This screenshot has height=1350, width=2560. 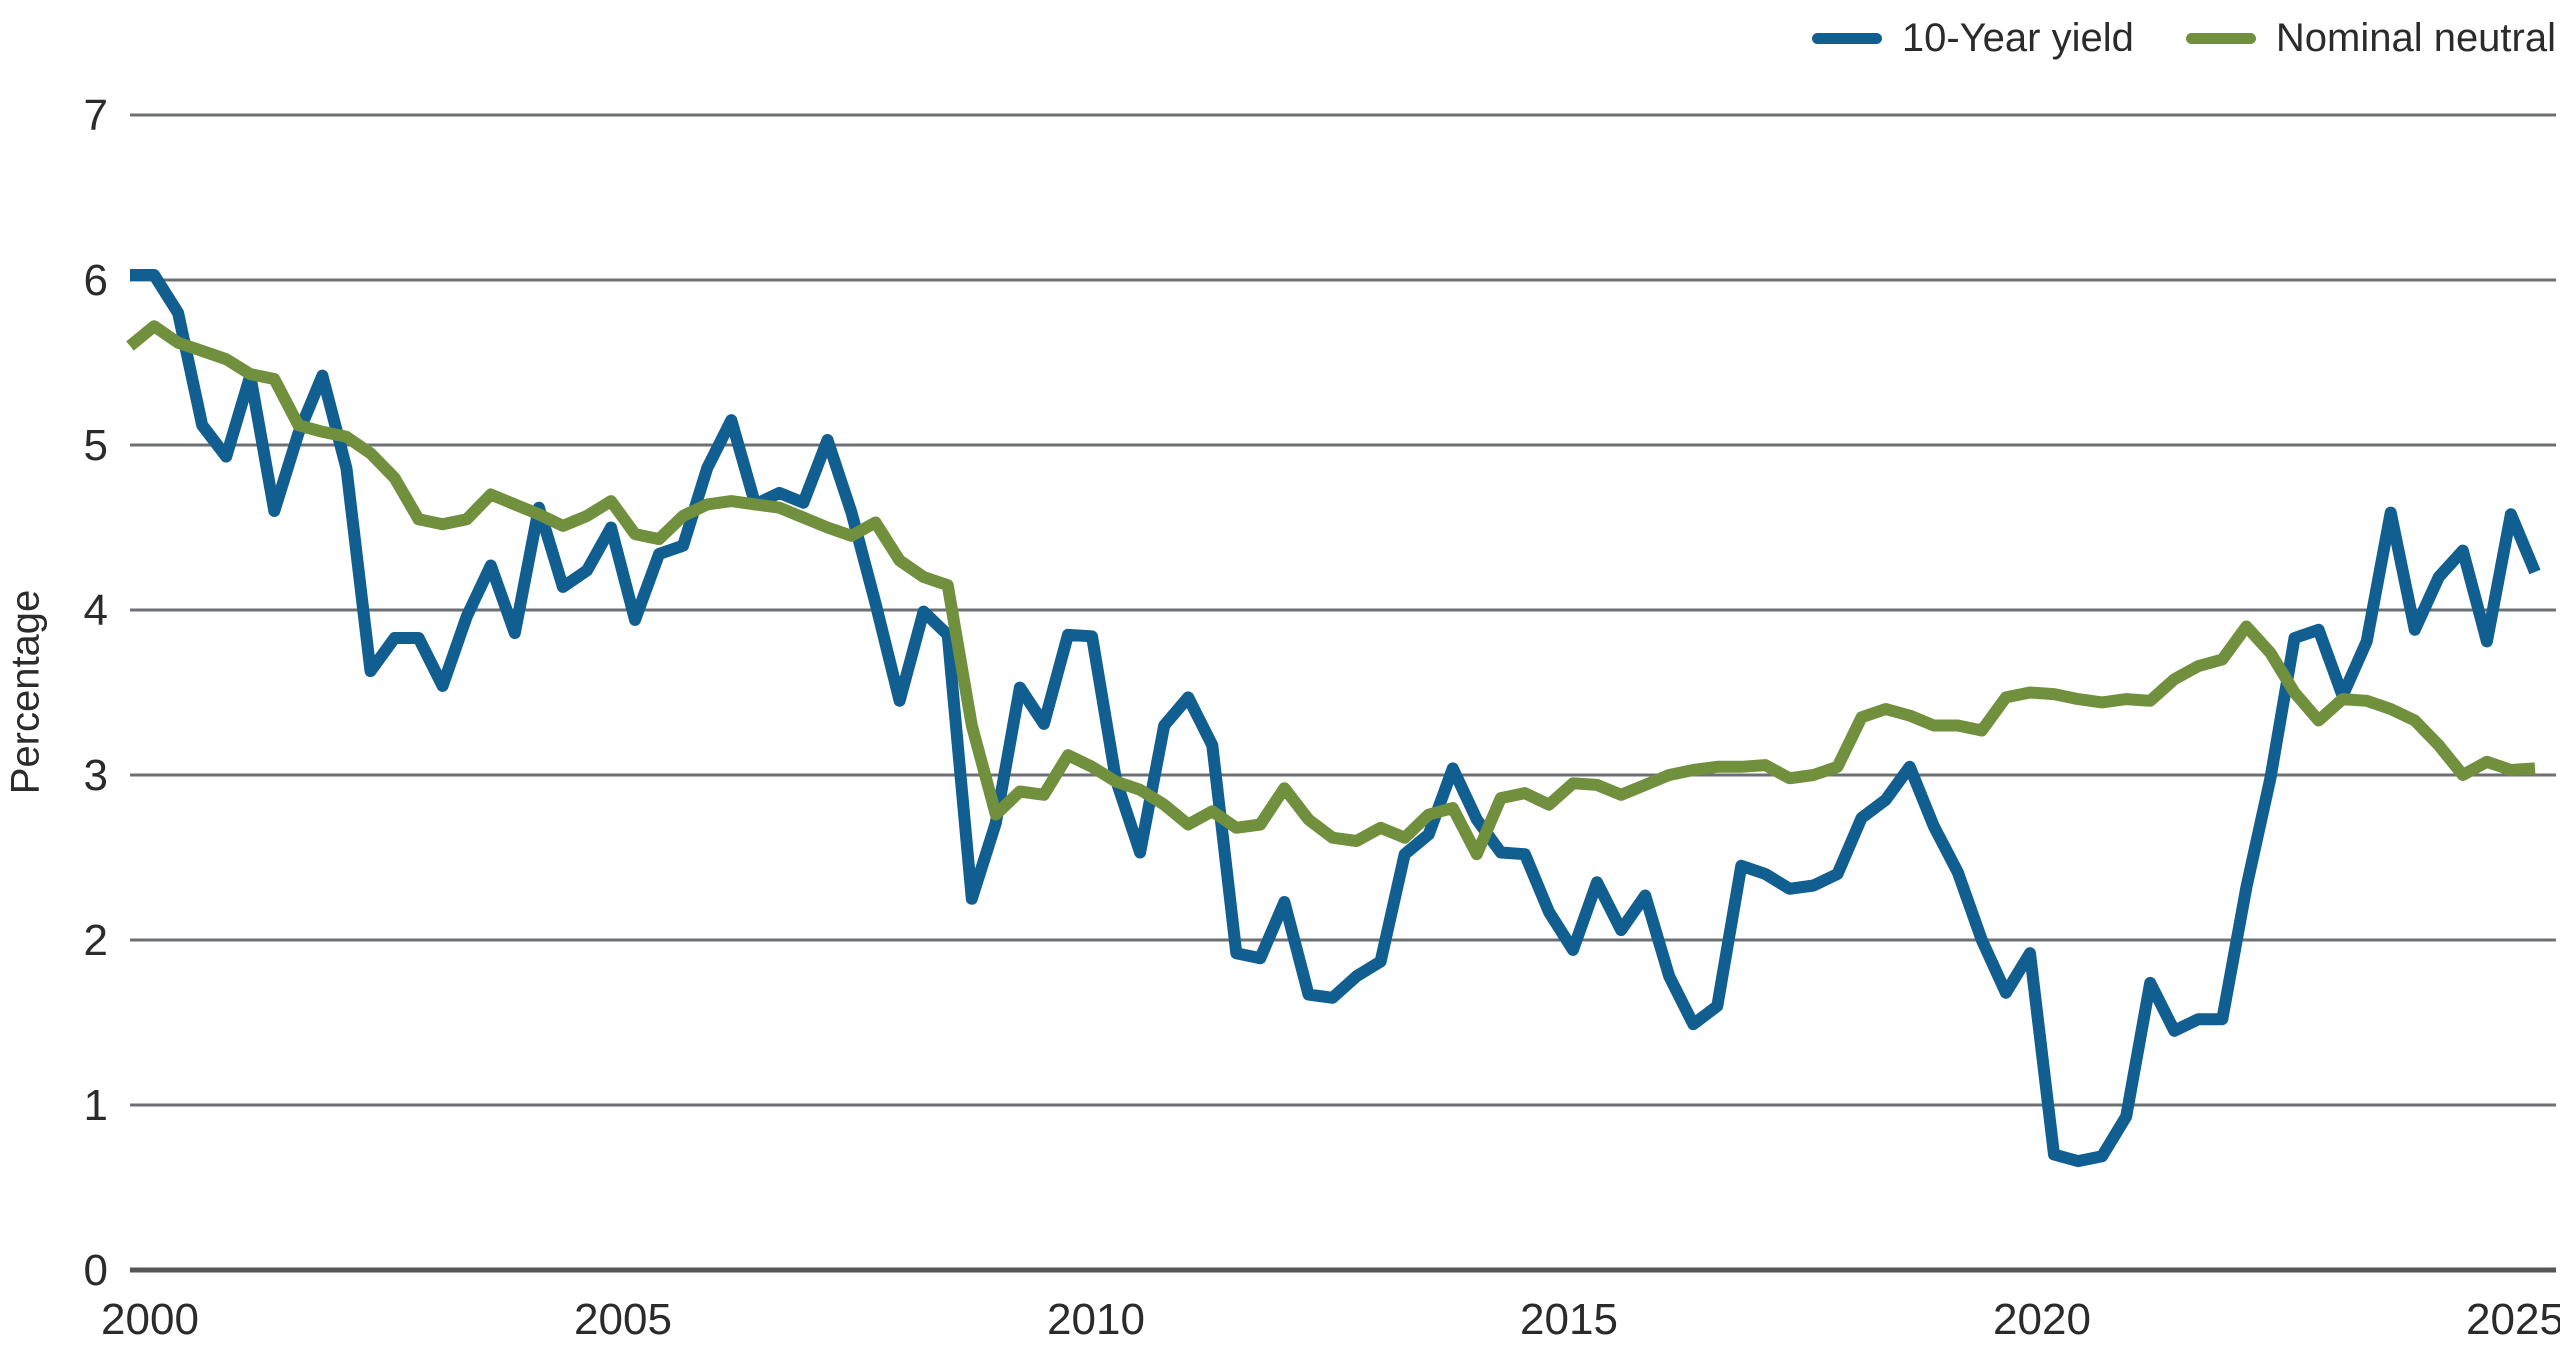 What do you see at coordinates (1330, 1319) in the screenshot?
I see `x-axis-labels: 2000 2005 2010 2015 2020 2025` at bounding box center [1330, 1319].